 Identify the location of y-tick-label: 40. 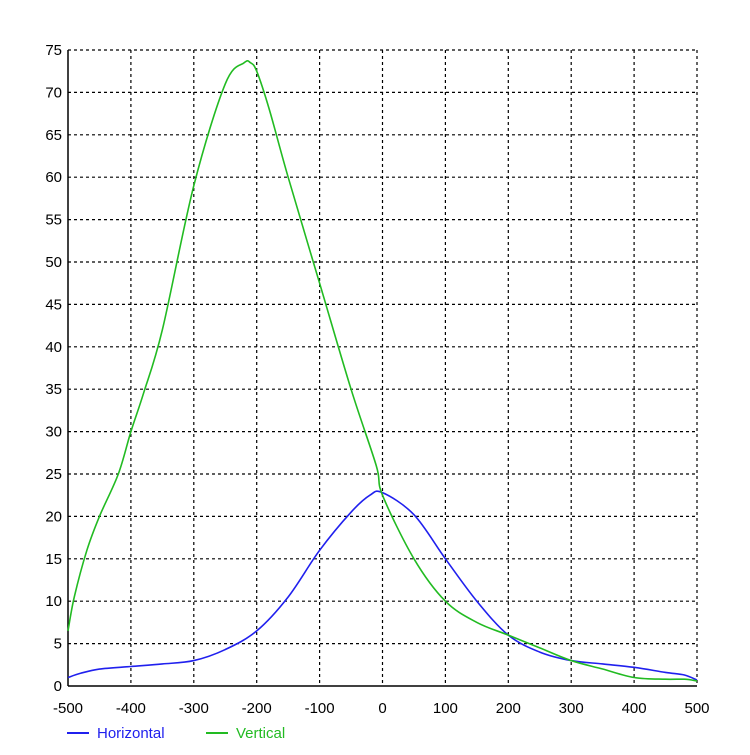
(53, 347).